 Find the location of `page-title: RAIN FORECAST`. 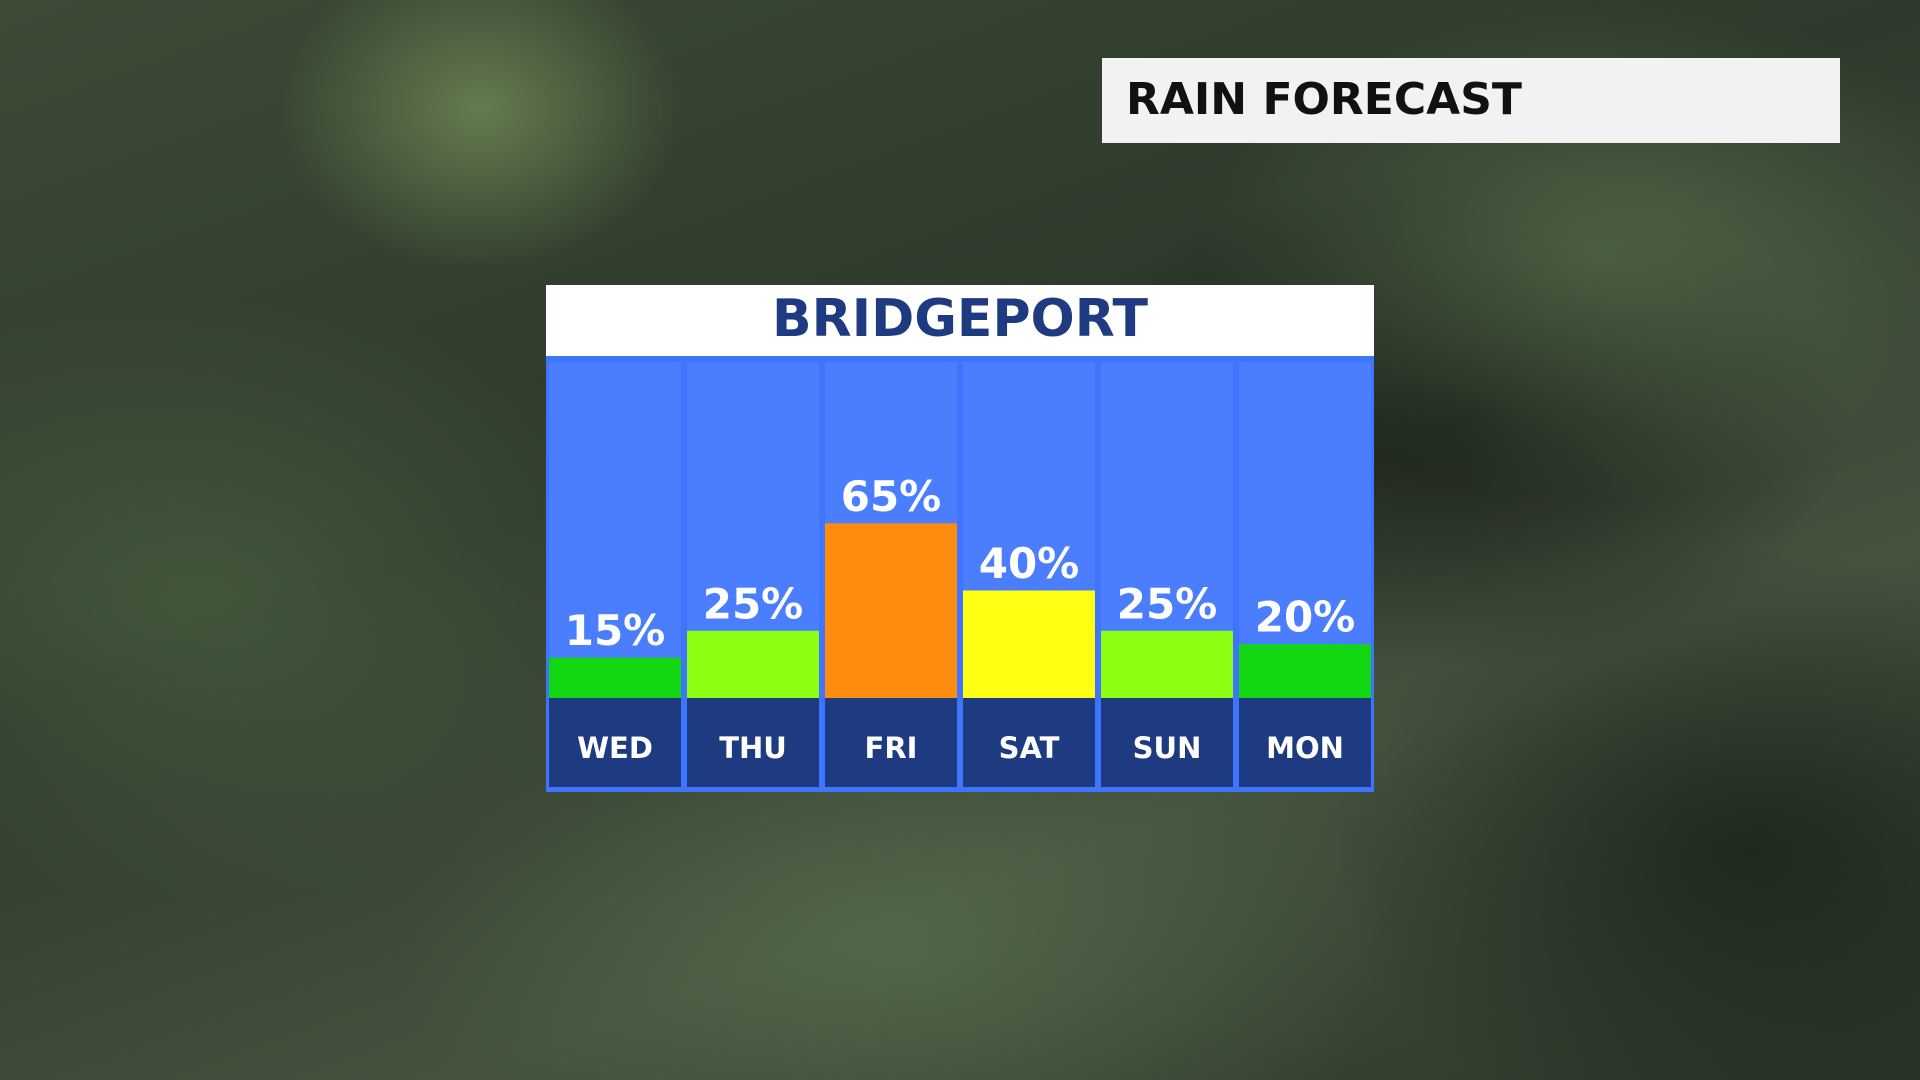

page-title: RAIN FORECAST is located at coordinates (1324, 99).